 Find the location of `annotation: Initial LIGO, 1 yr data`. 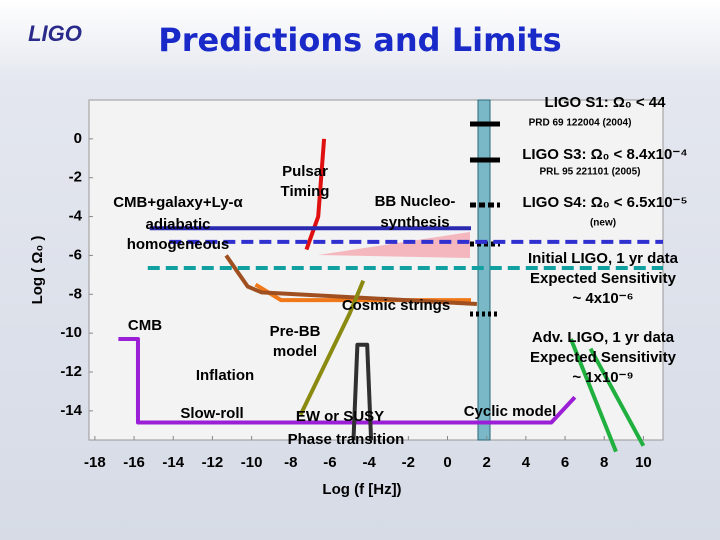

annotation: Initial LIGO, 1 yr data is located at coordinates (603, 258).